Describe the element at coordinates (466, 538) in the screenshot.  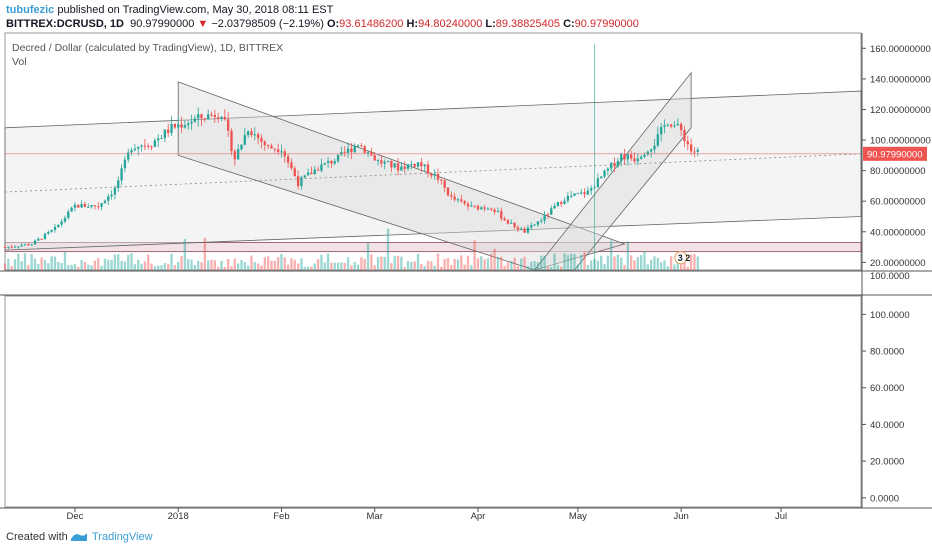
I see `footer: Created with TradingView` at that location.